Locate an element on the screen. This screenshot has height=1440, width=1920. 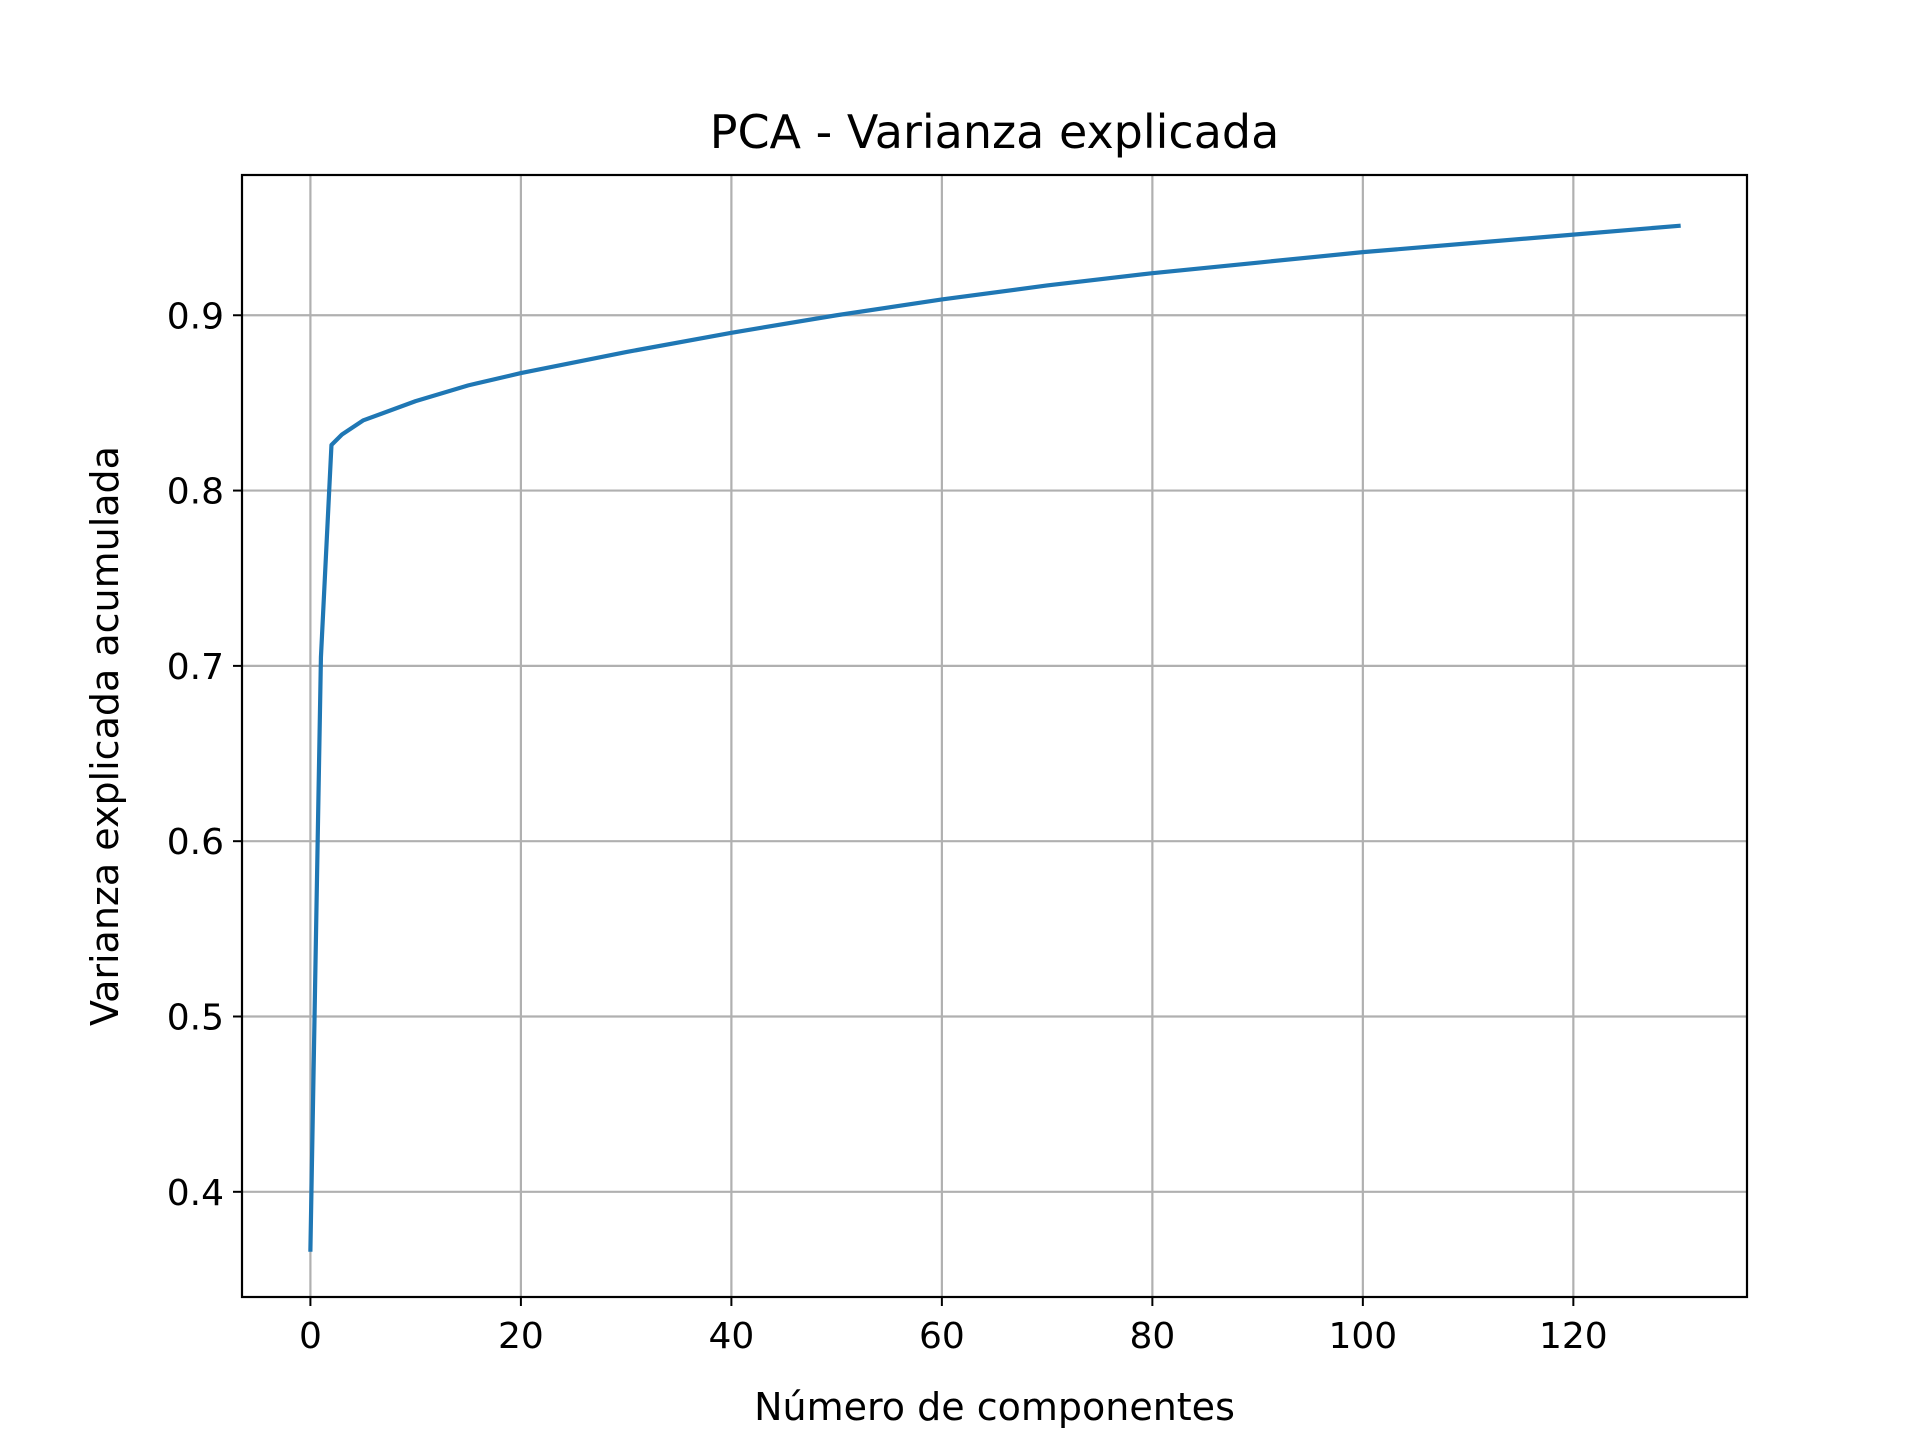
y-axis-label: Varianza explicada acumulada is located at coordinates (105, 736).